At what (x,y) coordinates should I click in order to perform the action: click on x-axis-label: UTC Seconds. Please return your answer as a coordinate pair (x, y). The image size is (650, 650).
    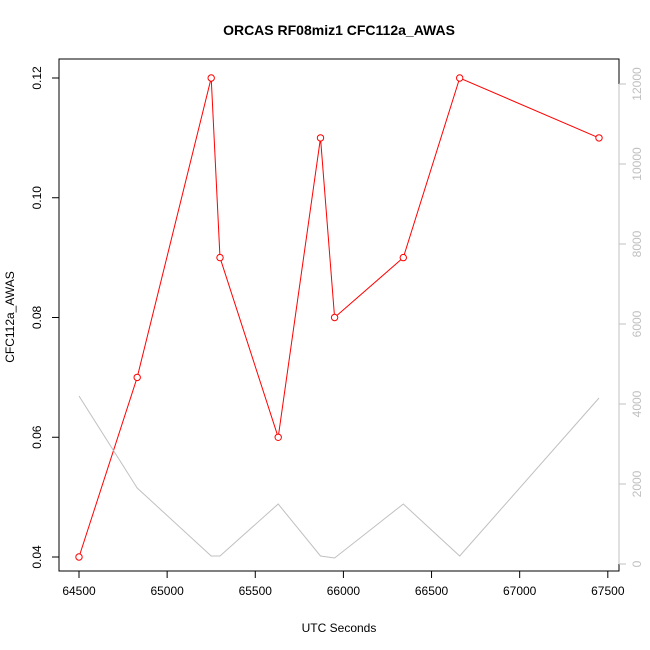
    Looking at the image, I should click on (339, 628).